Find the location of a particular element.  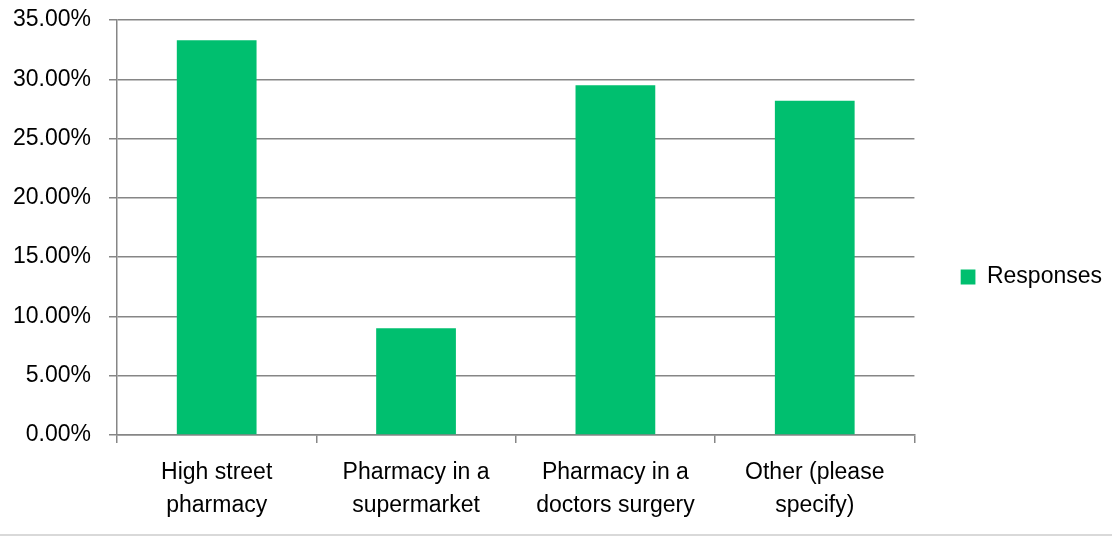

y-tick-label: 20.00% is located at coordinates (51, 196).